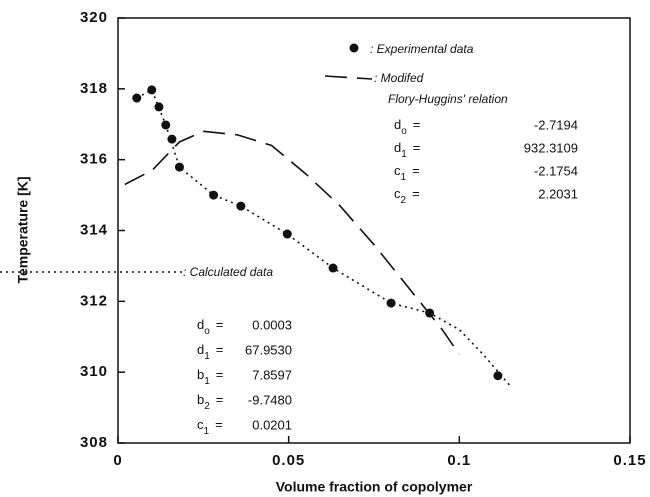 The height and width of the screenshot is (497, 650). Describe the element at coordinates (354, 48) in the screenshot. I see `legend-marker` at that location.